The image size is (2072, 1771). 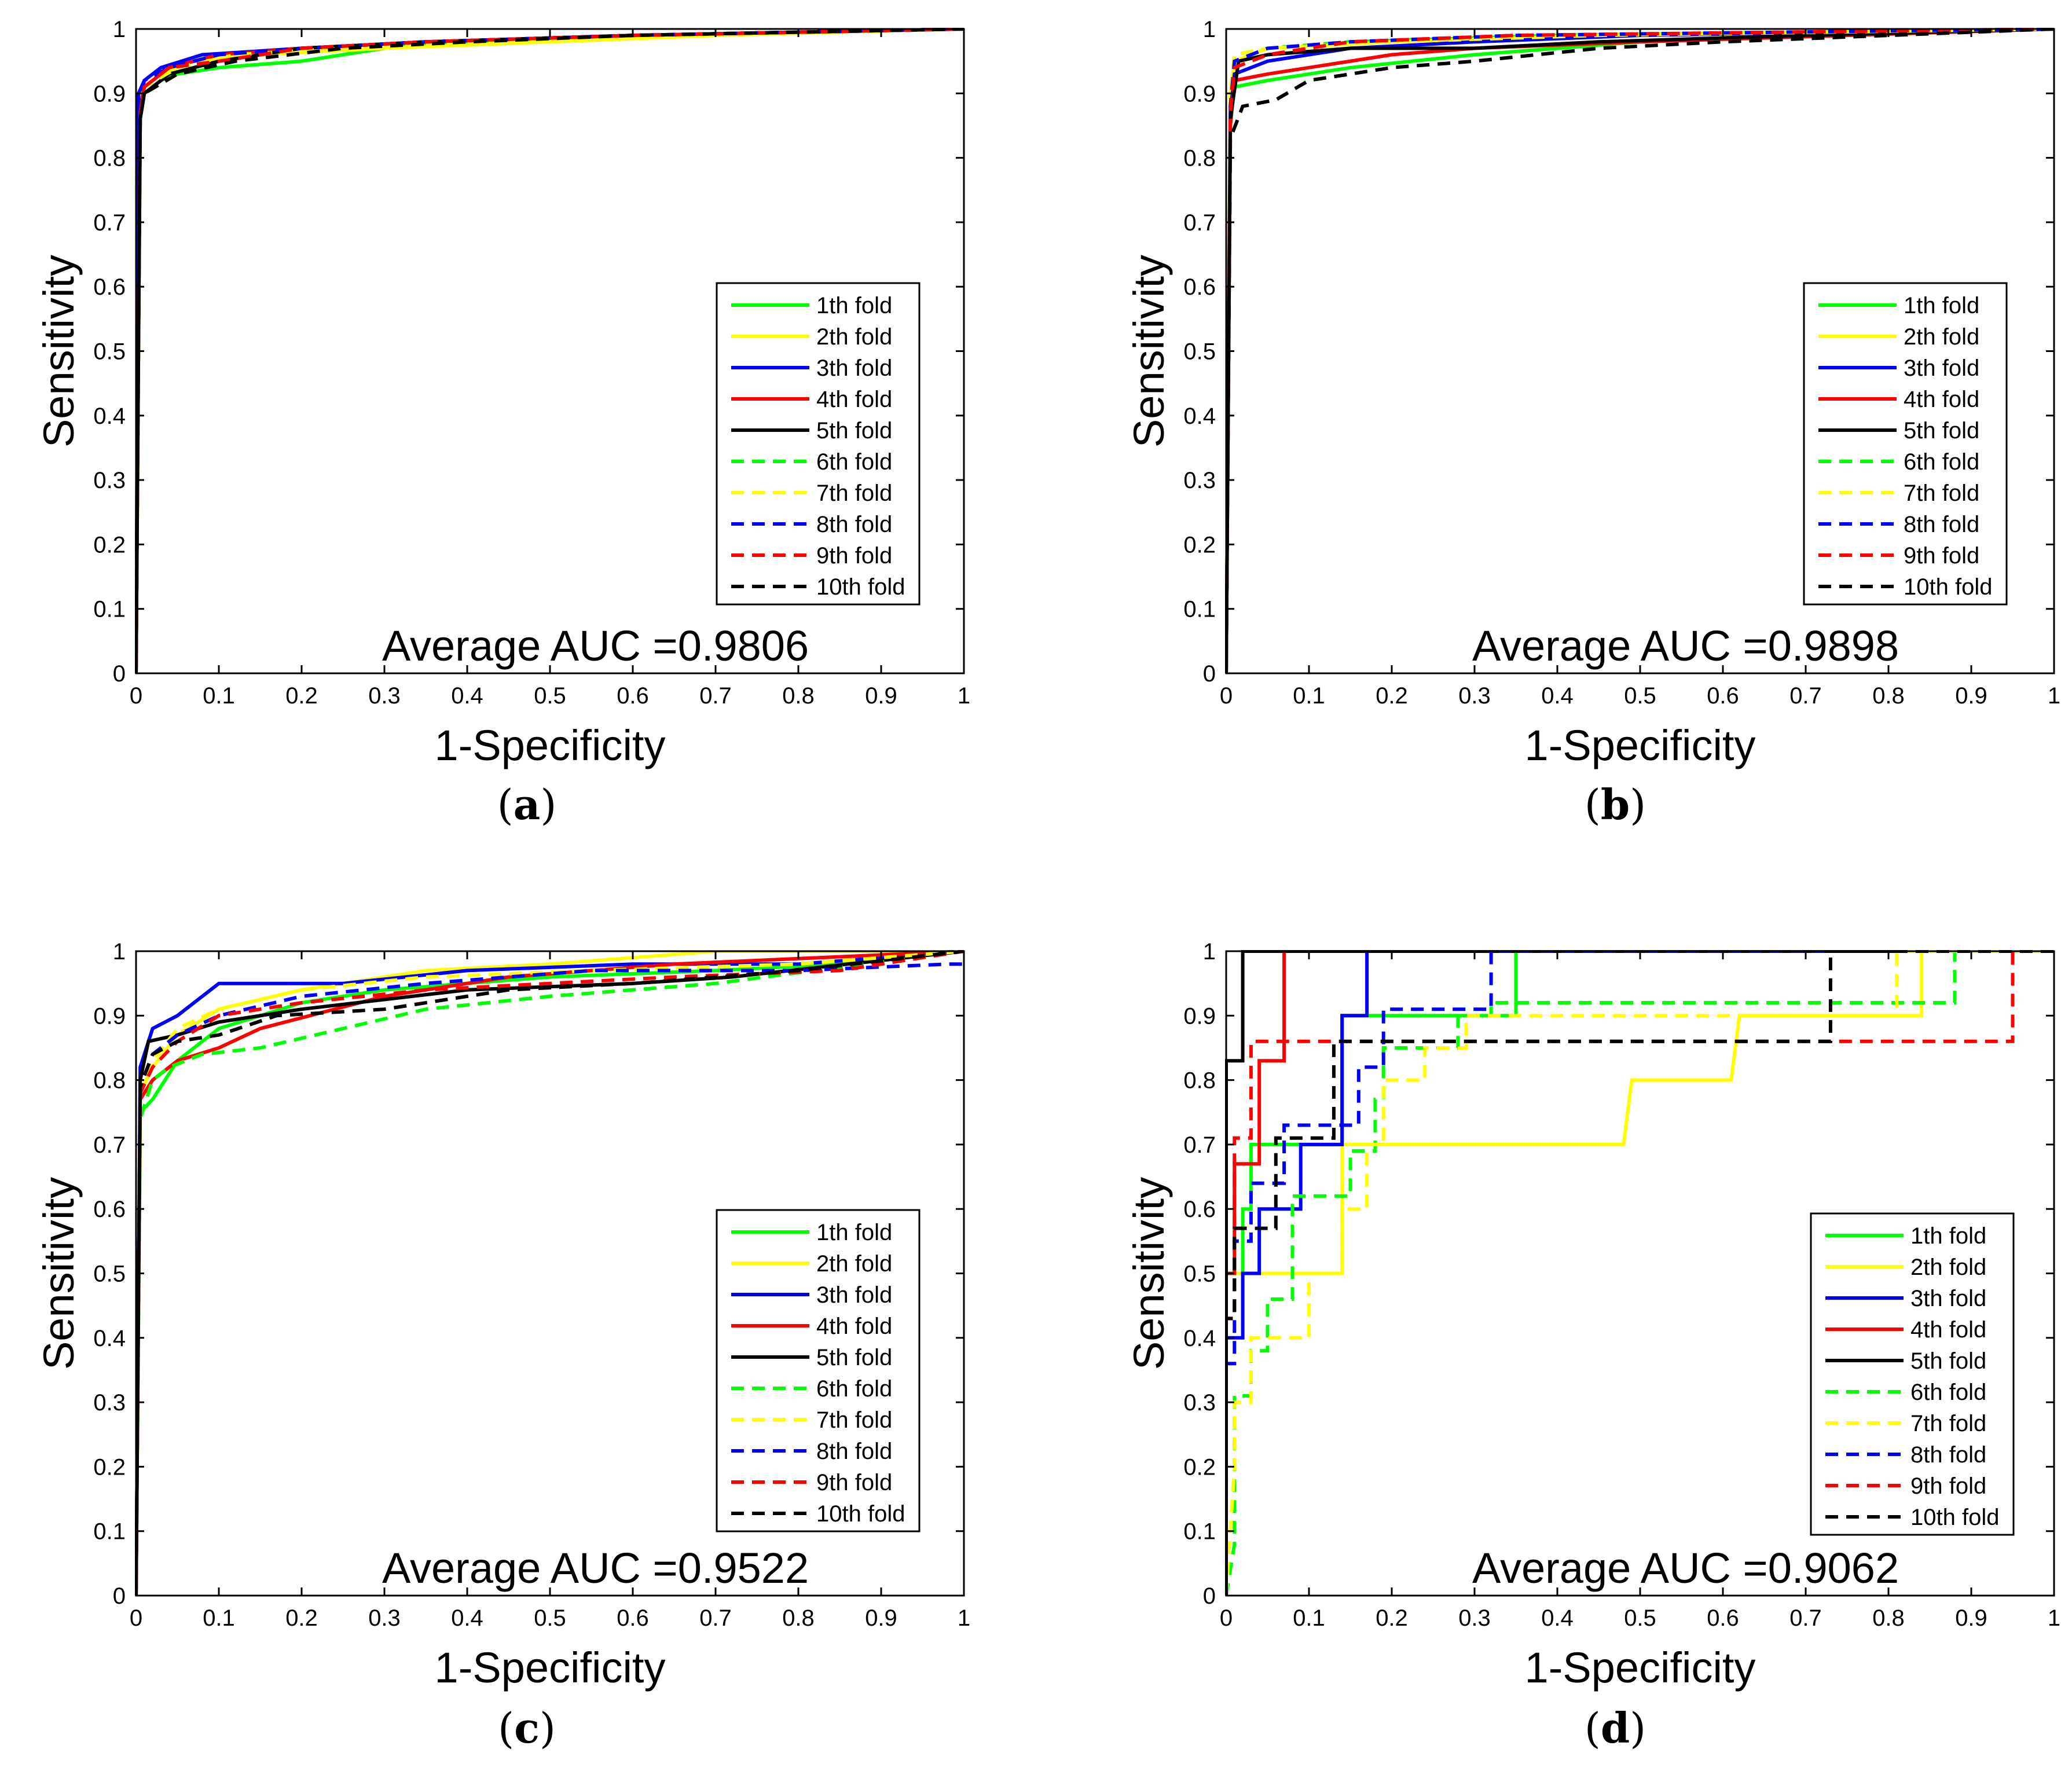 I want to click on auc-annotation: Average AUC =0.9806, so click(x=595, y=646).